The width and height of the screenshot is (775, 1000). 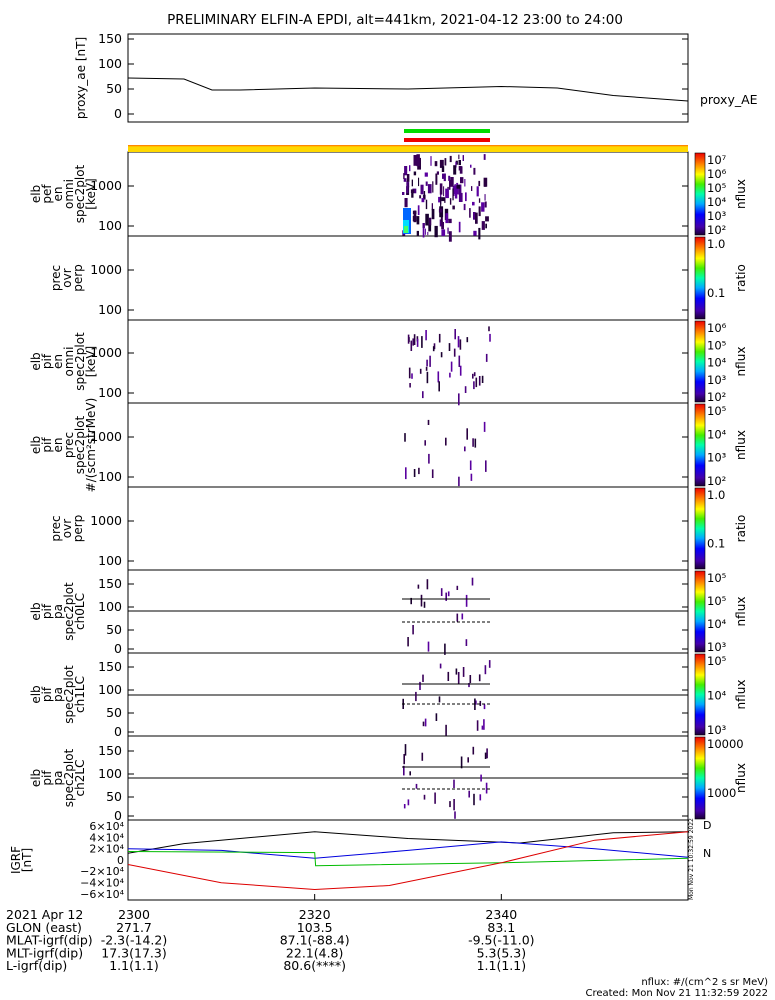 What do you see at coordinates (36, 965) in the screenshot?
I see `row-label: L-igrf(dip)` at bounding box center [36, 965].